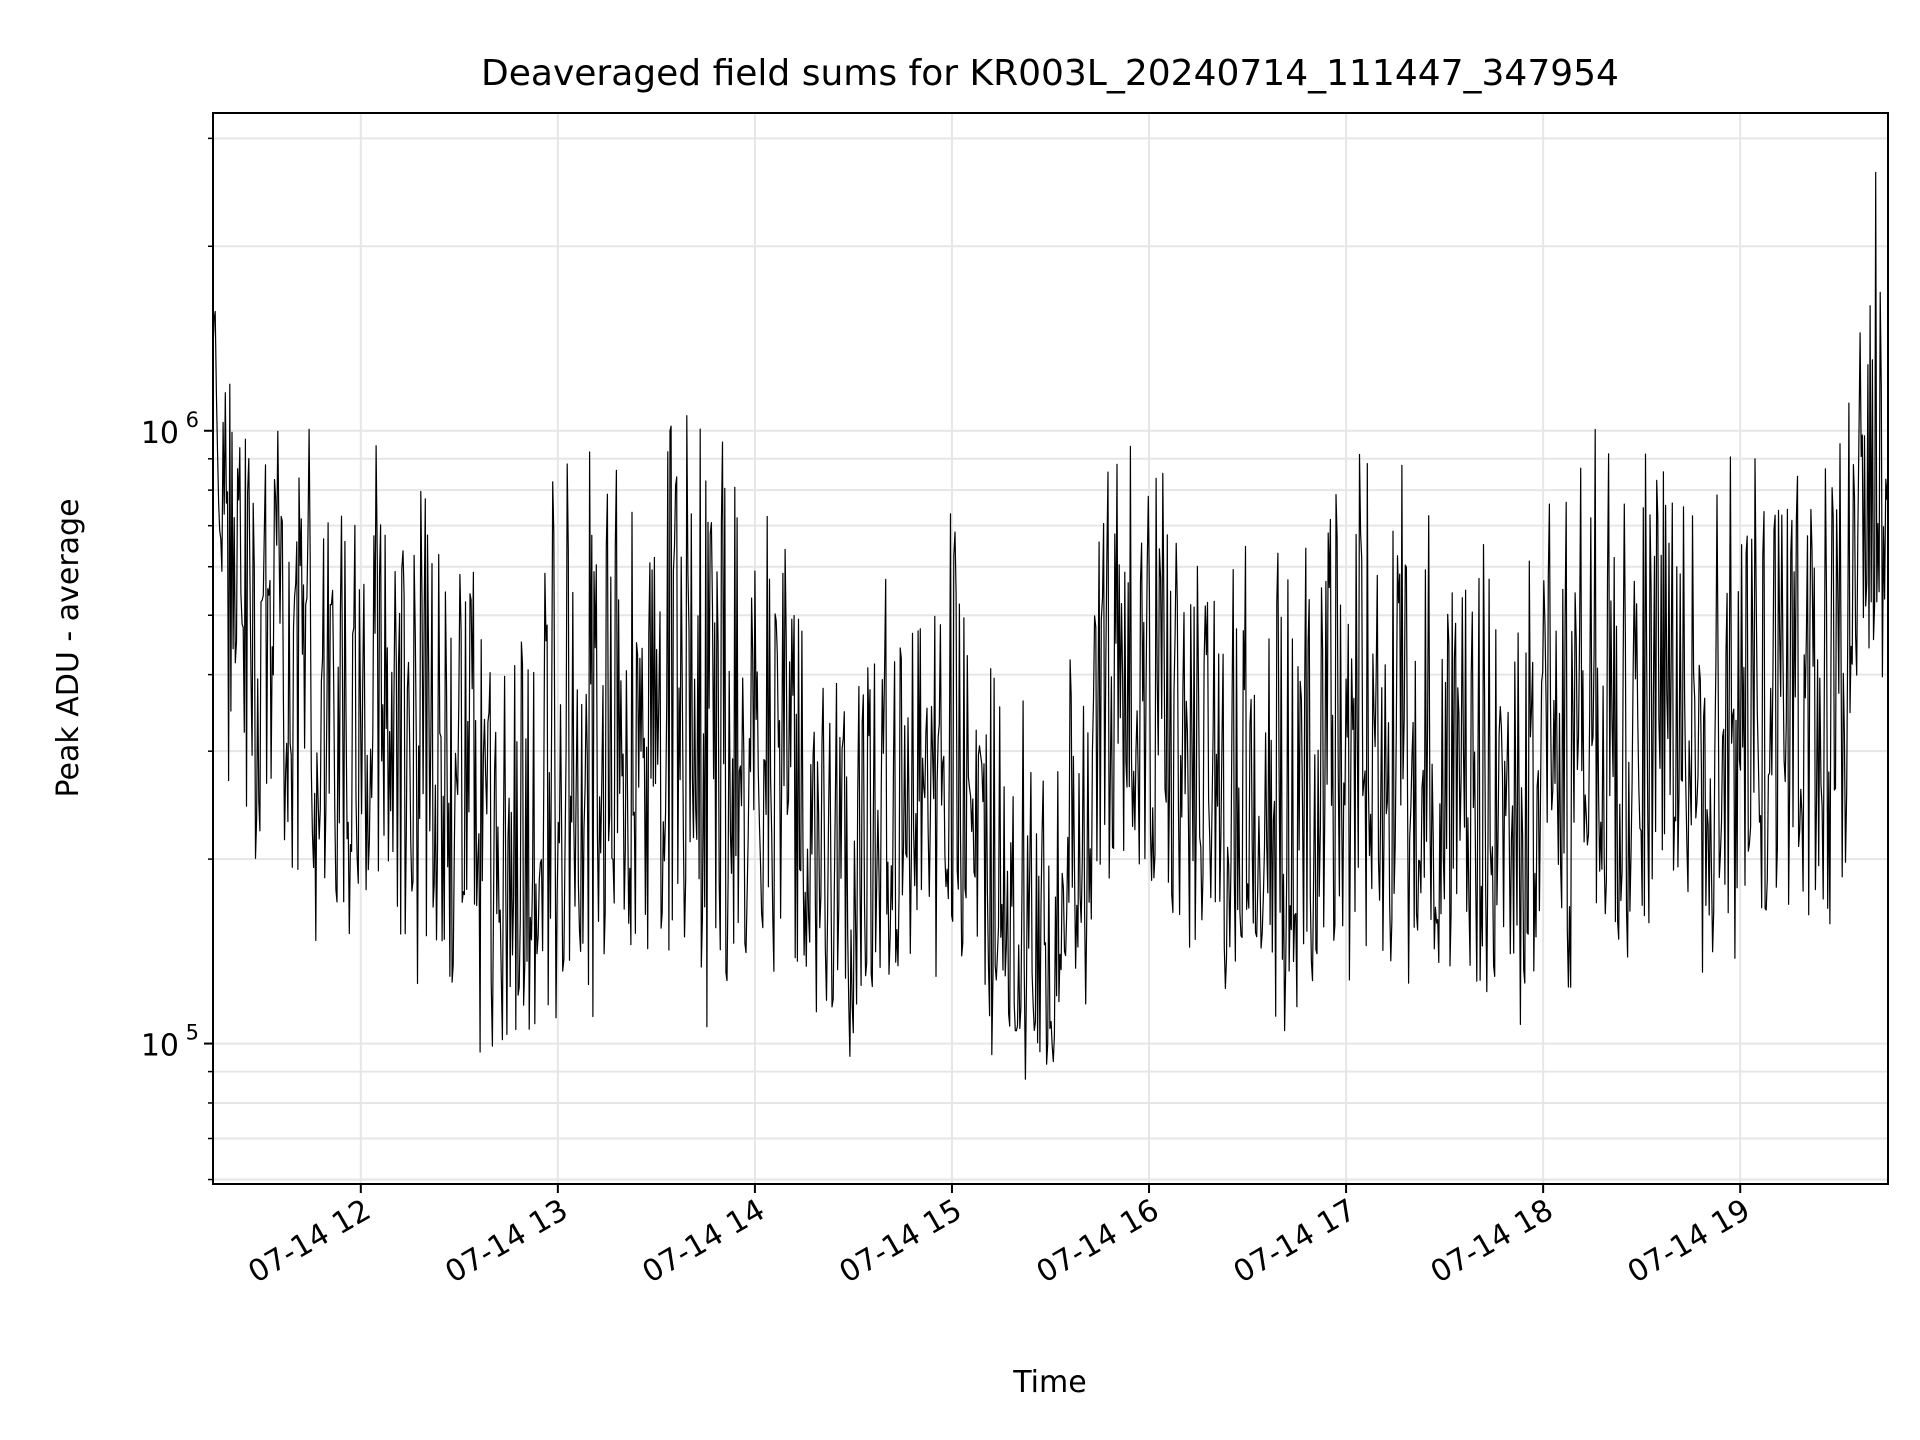 The image size is (1920, 1440). What do you see at coordinates (192, 1033) in the screenshot?
I see `y-tick-exponent: 5` at bounding box center [192, 1033].